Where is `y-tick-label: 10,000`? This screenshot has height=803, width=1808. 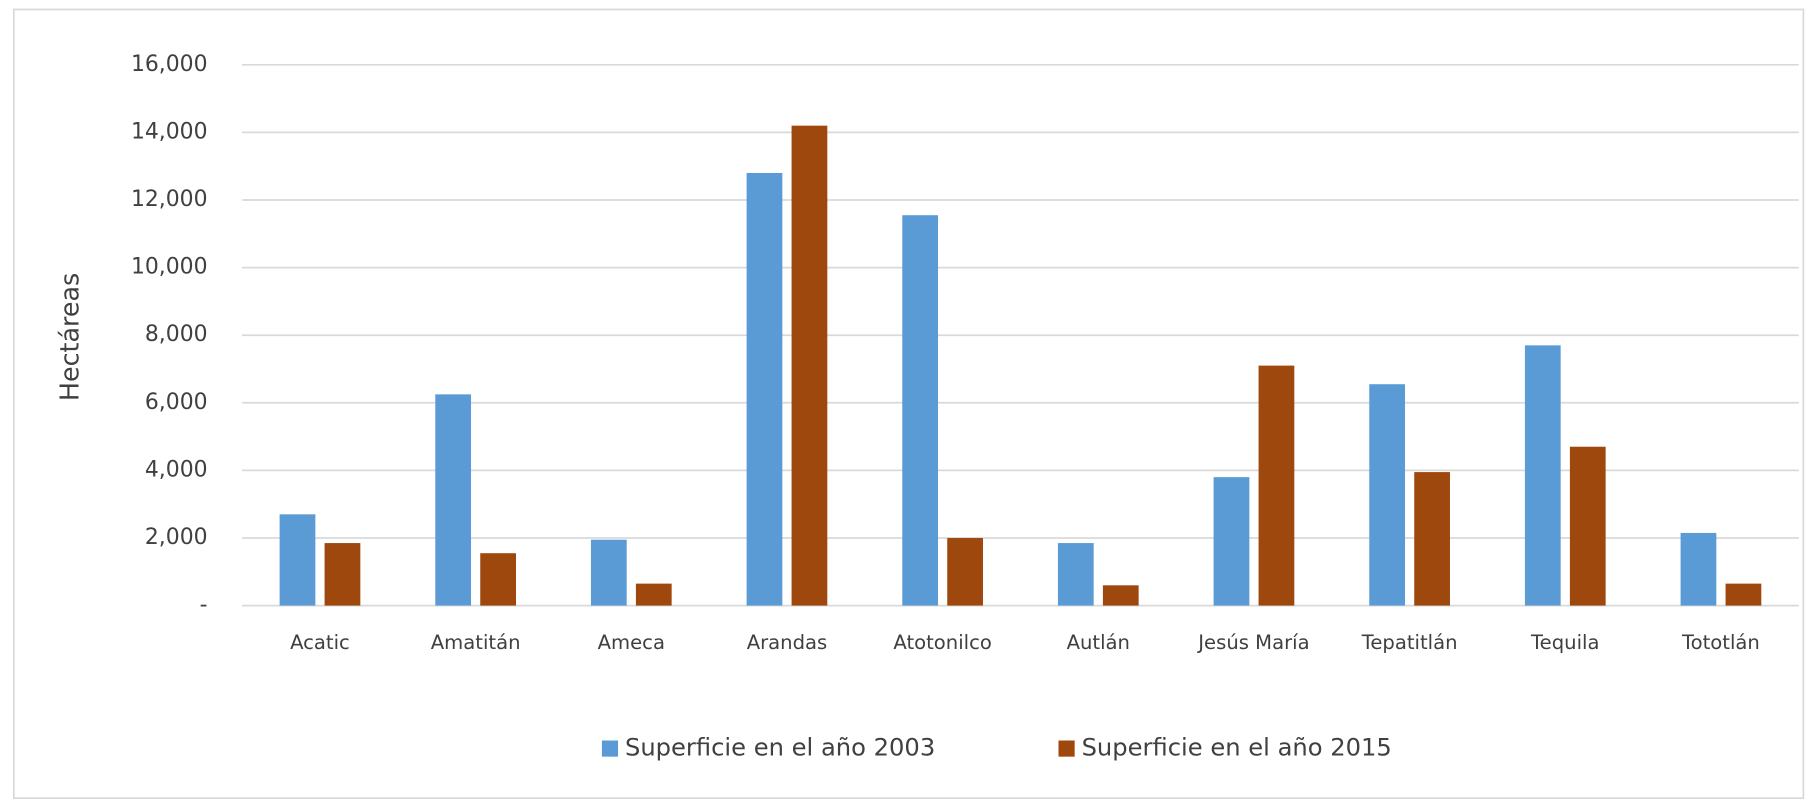
y-tick-label: 10,000 is located at coordinates (169, 267).